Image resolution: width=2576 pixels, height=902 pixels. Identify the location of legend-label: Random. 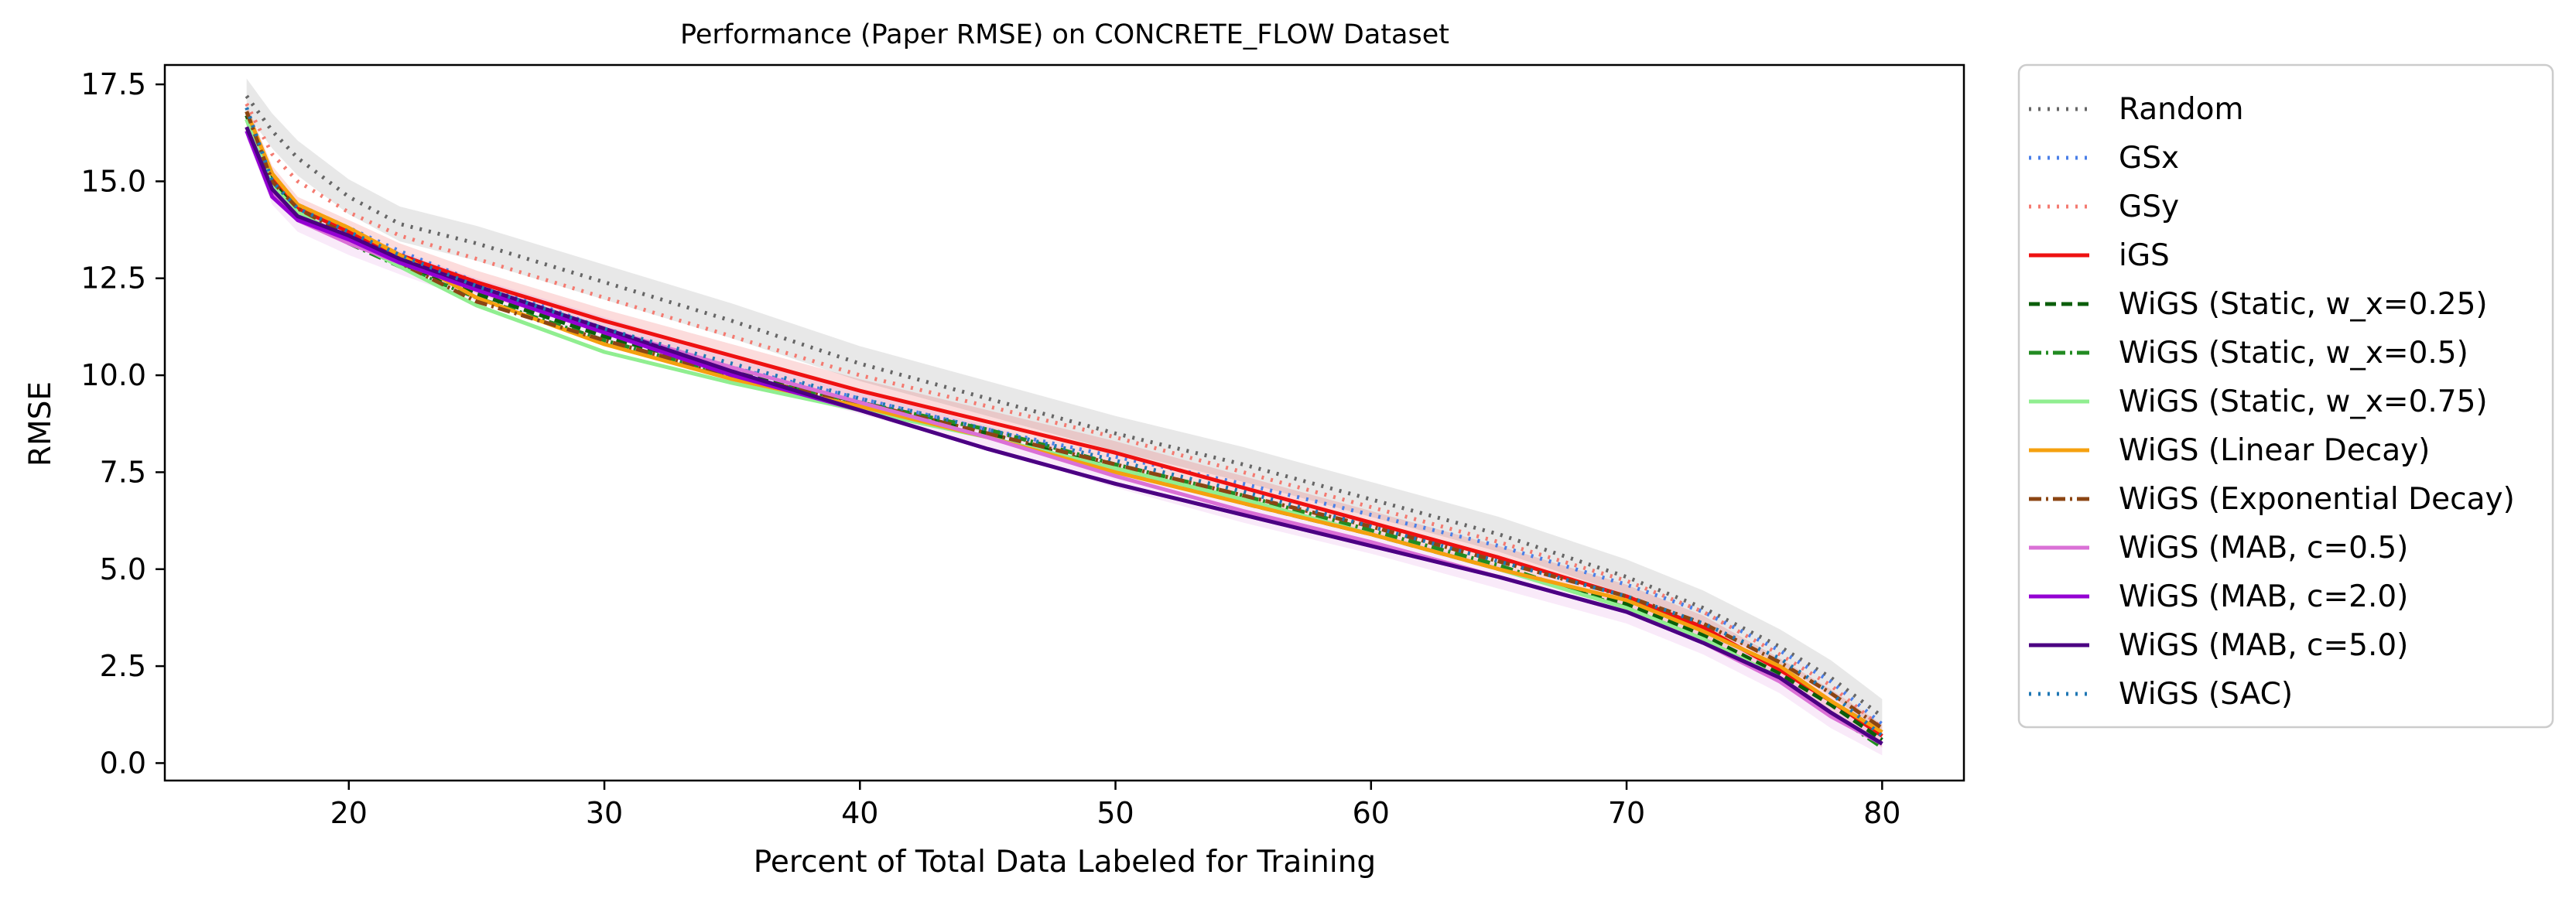
(2181, 110).